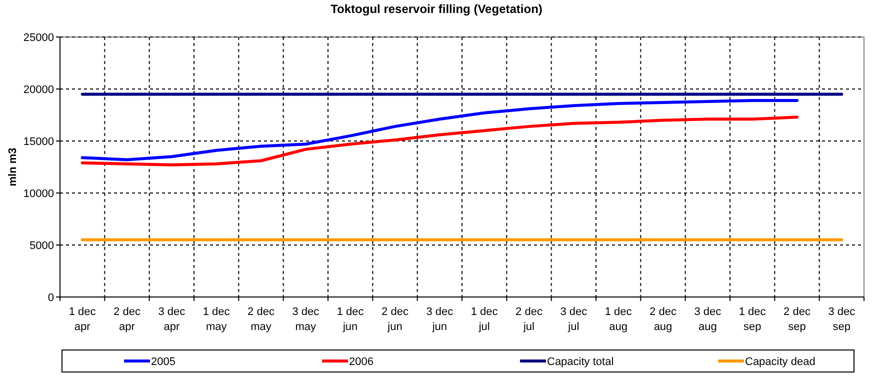 The width and height of the screenshot is (873, 385). Describe the element at coordinates (797, 319) in the screenshot. I see `x-tick-label: 2 dec sep` at that location.